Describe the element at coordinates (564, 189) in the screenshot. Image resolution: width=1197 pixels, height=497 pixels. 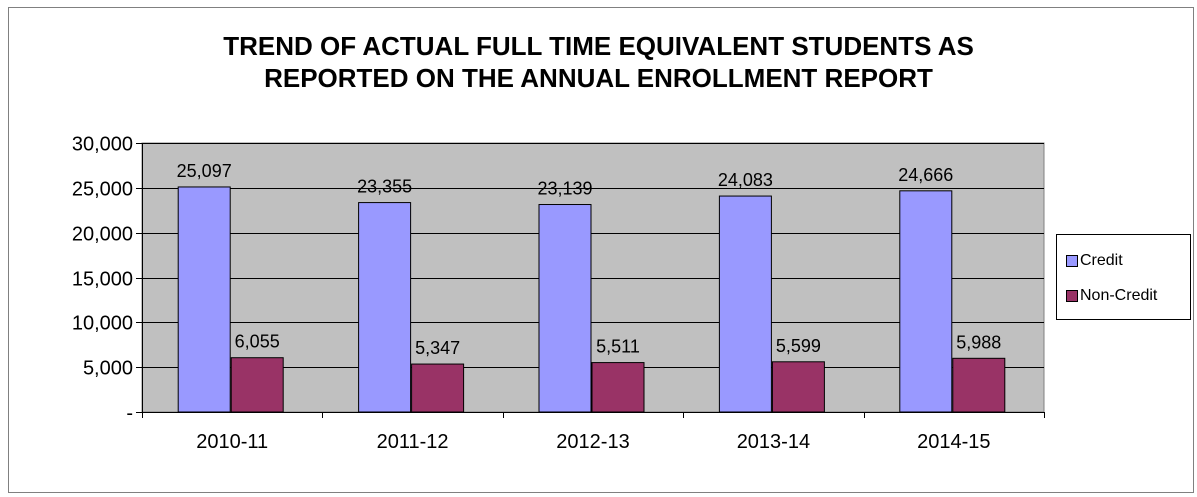
I see `data-label-credit: 23,139` at that location.